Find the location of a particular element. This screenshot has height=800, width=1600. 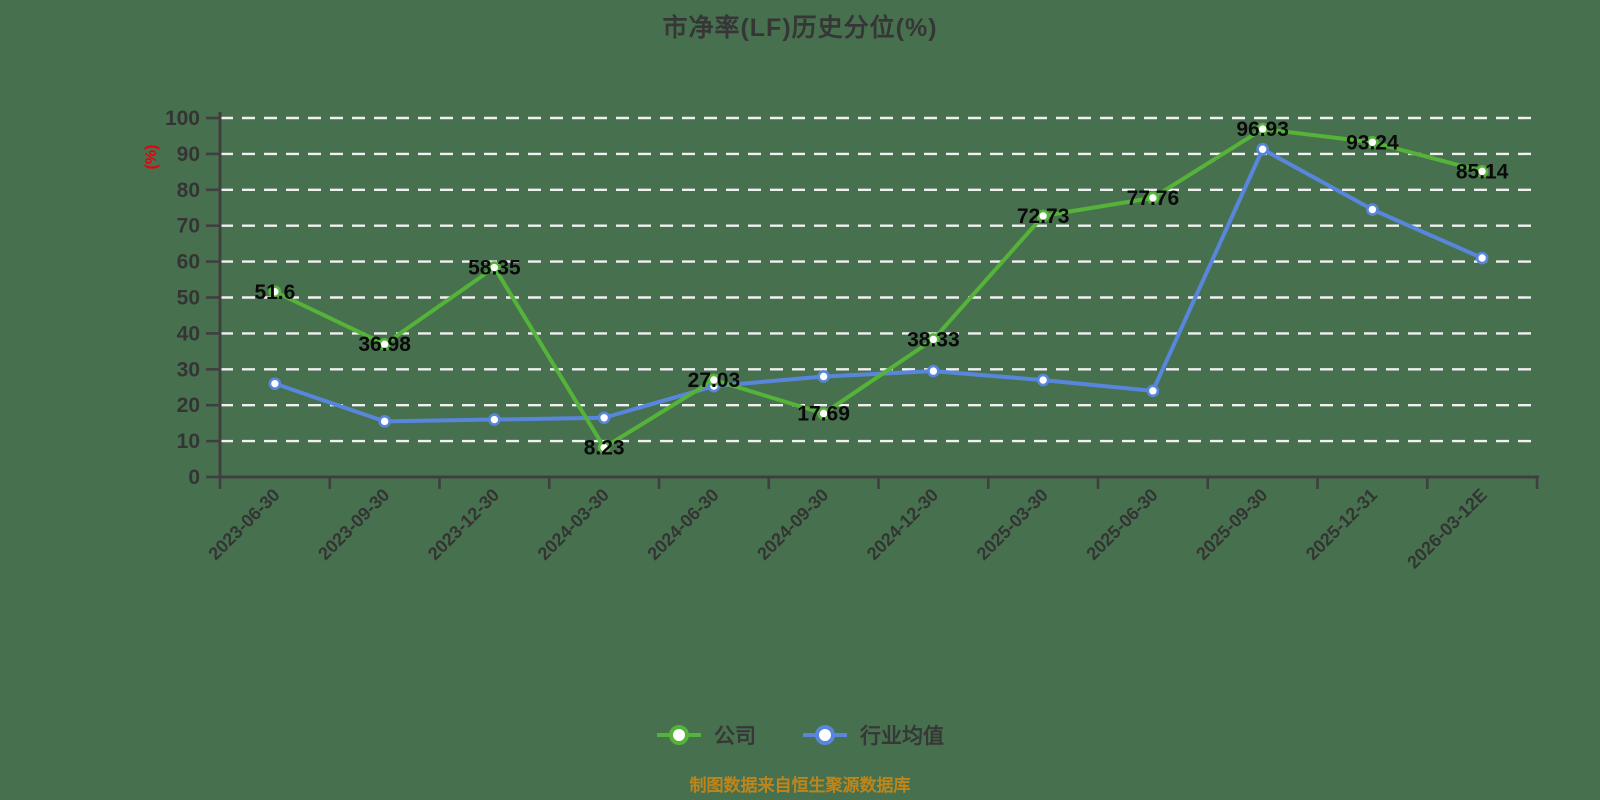

data-point-label: 77.76 is located at coordinates (1153, 198).